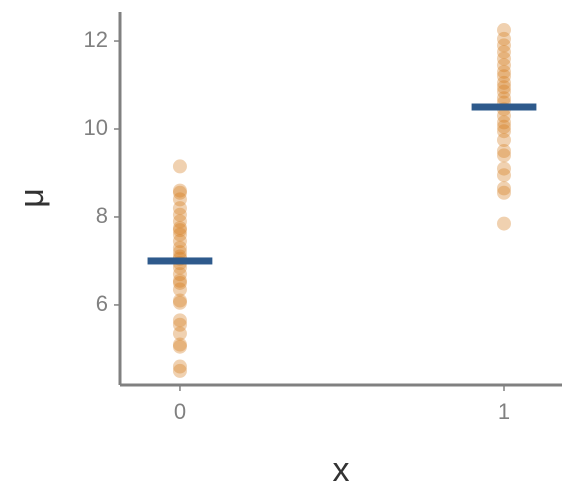 This screenshot has height=504, width=576. Describe the element at coordinates (341, 470) in the screenshot. I see `x-axis-label: x` at that location.